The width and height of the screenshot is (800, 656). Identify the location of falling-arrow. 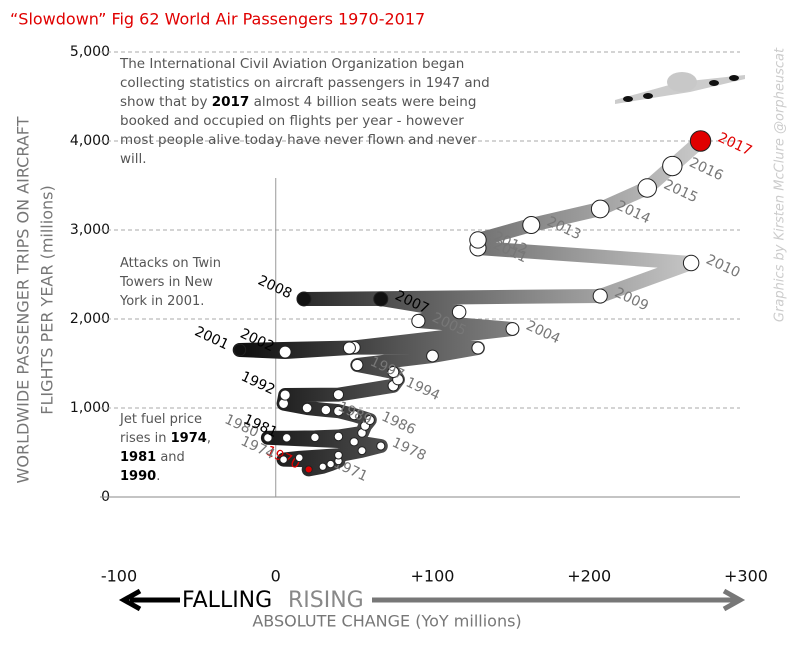
(149, 600).